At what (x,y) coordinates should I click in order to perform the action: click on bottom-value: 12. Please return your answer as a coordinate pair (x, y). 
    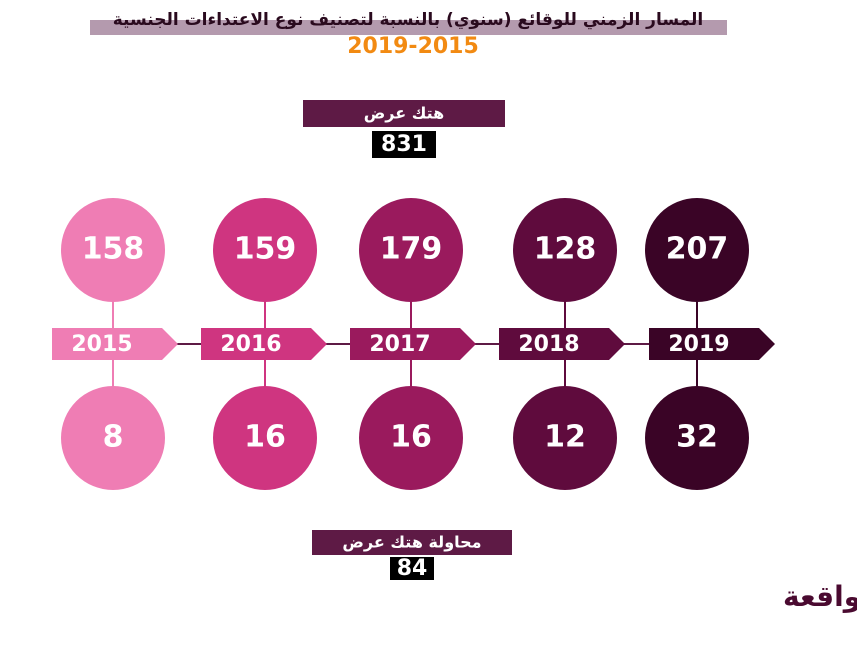
    Looking at the image, I should click on (565, 437).